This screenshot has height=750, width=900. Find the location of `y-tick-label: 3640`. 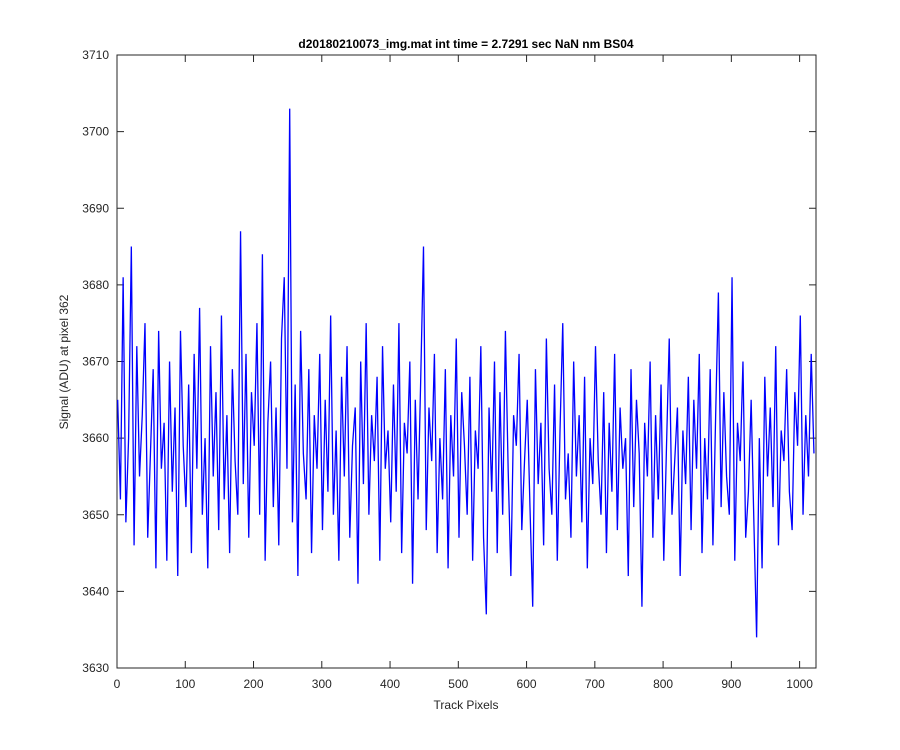

y-tick-label: 3640 is located at coordinates (95, 591).